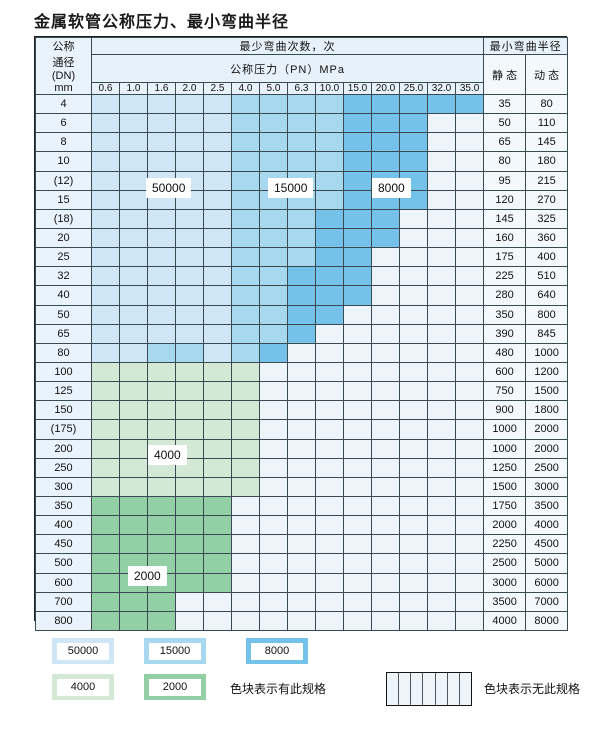 Image resolution: width=600 pixels, height=743 pixels. Describe the element at coordinates (63, 180) in the screenshot. I see `dn-value-cell: (12)` at that location.